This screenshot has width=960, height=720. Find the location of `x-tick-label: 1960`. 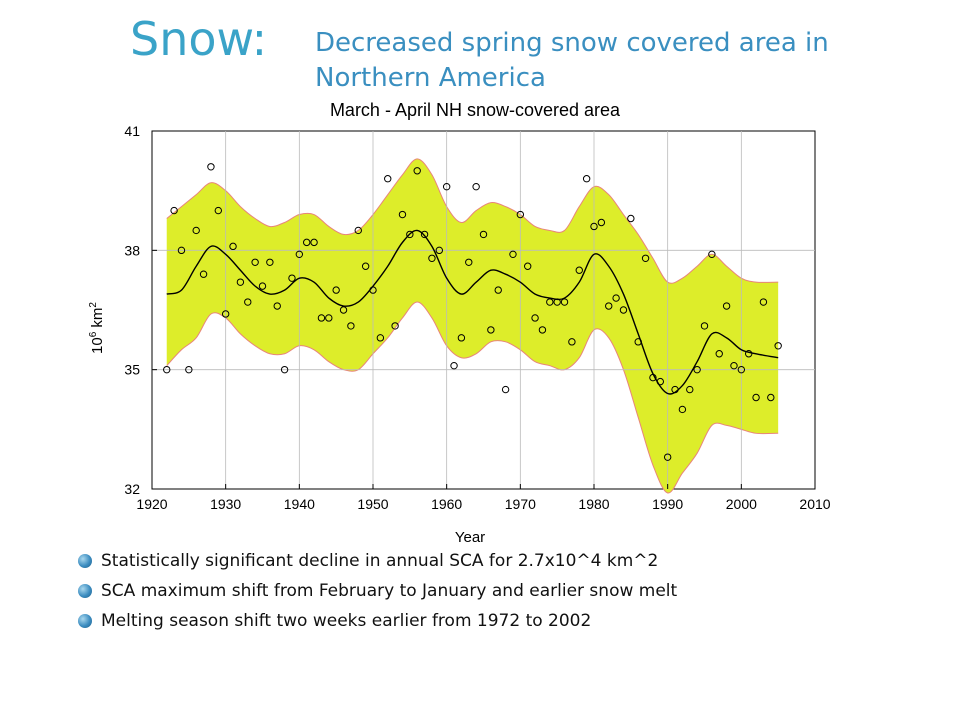

x-tick-label: 1960 is located at coordinates (446, 504).